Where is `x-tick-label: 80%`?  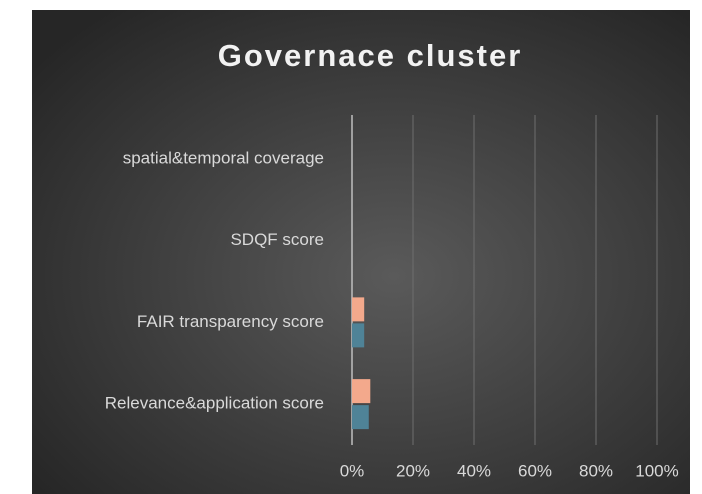
x-tick-label: 80% is located at coordinates (596, 470).